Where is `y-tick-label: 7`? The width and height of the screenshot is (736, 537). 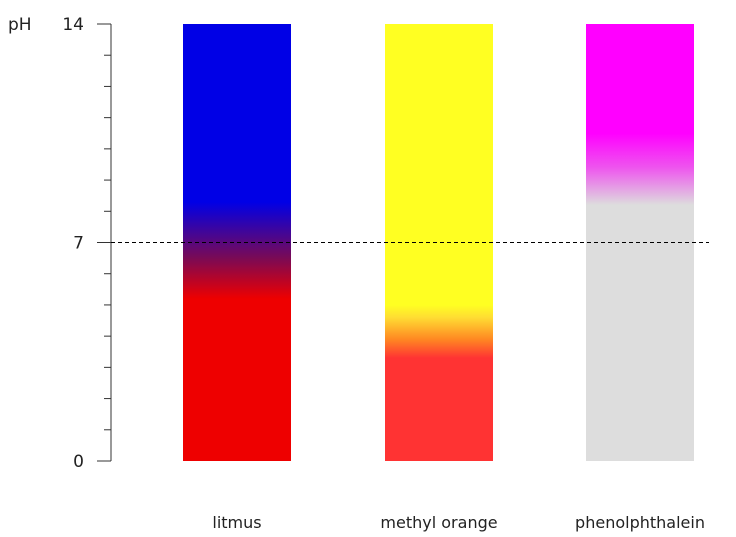 y-tick-label: 7 is located at coordinates (78, 244).